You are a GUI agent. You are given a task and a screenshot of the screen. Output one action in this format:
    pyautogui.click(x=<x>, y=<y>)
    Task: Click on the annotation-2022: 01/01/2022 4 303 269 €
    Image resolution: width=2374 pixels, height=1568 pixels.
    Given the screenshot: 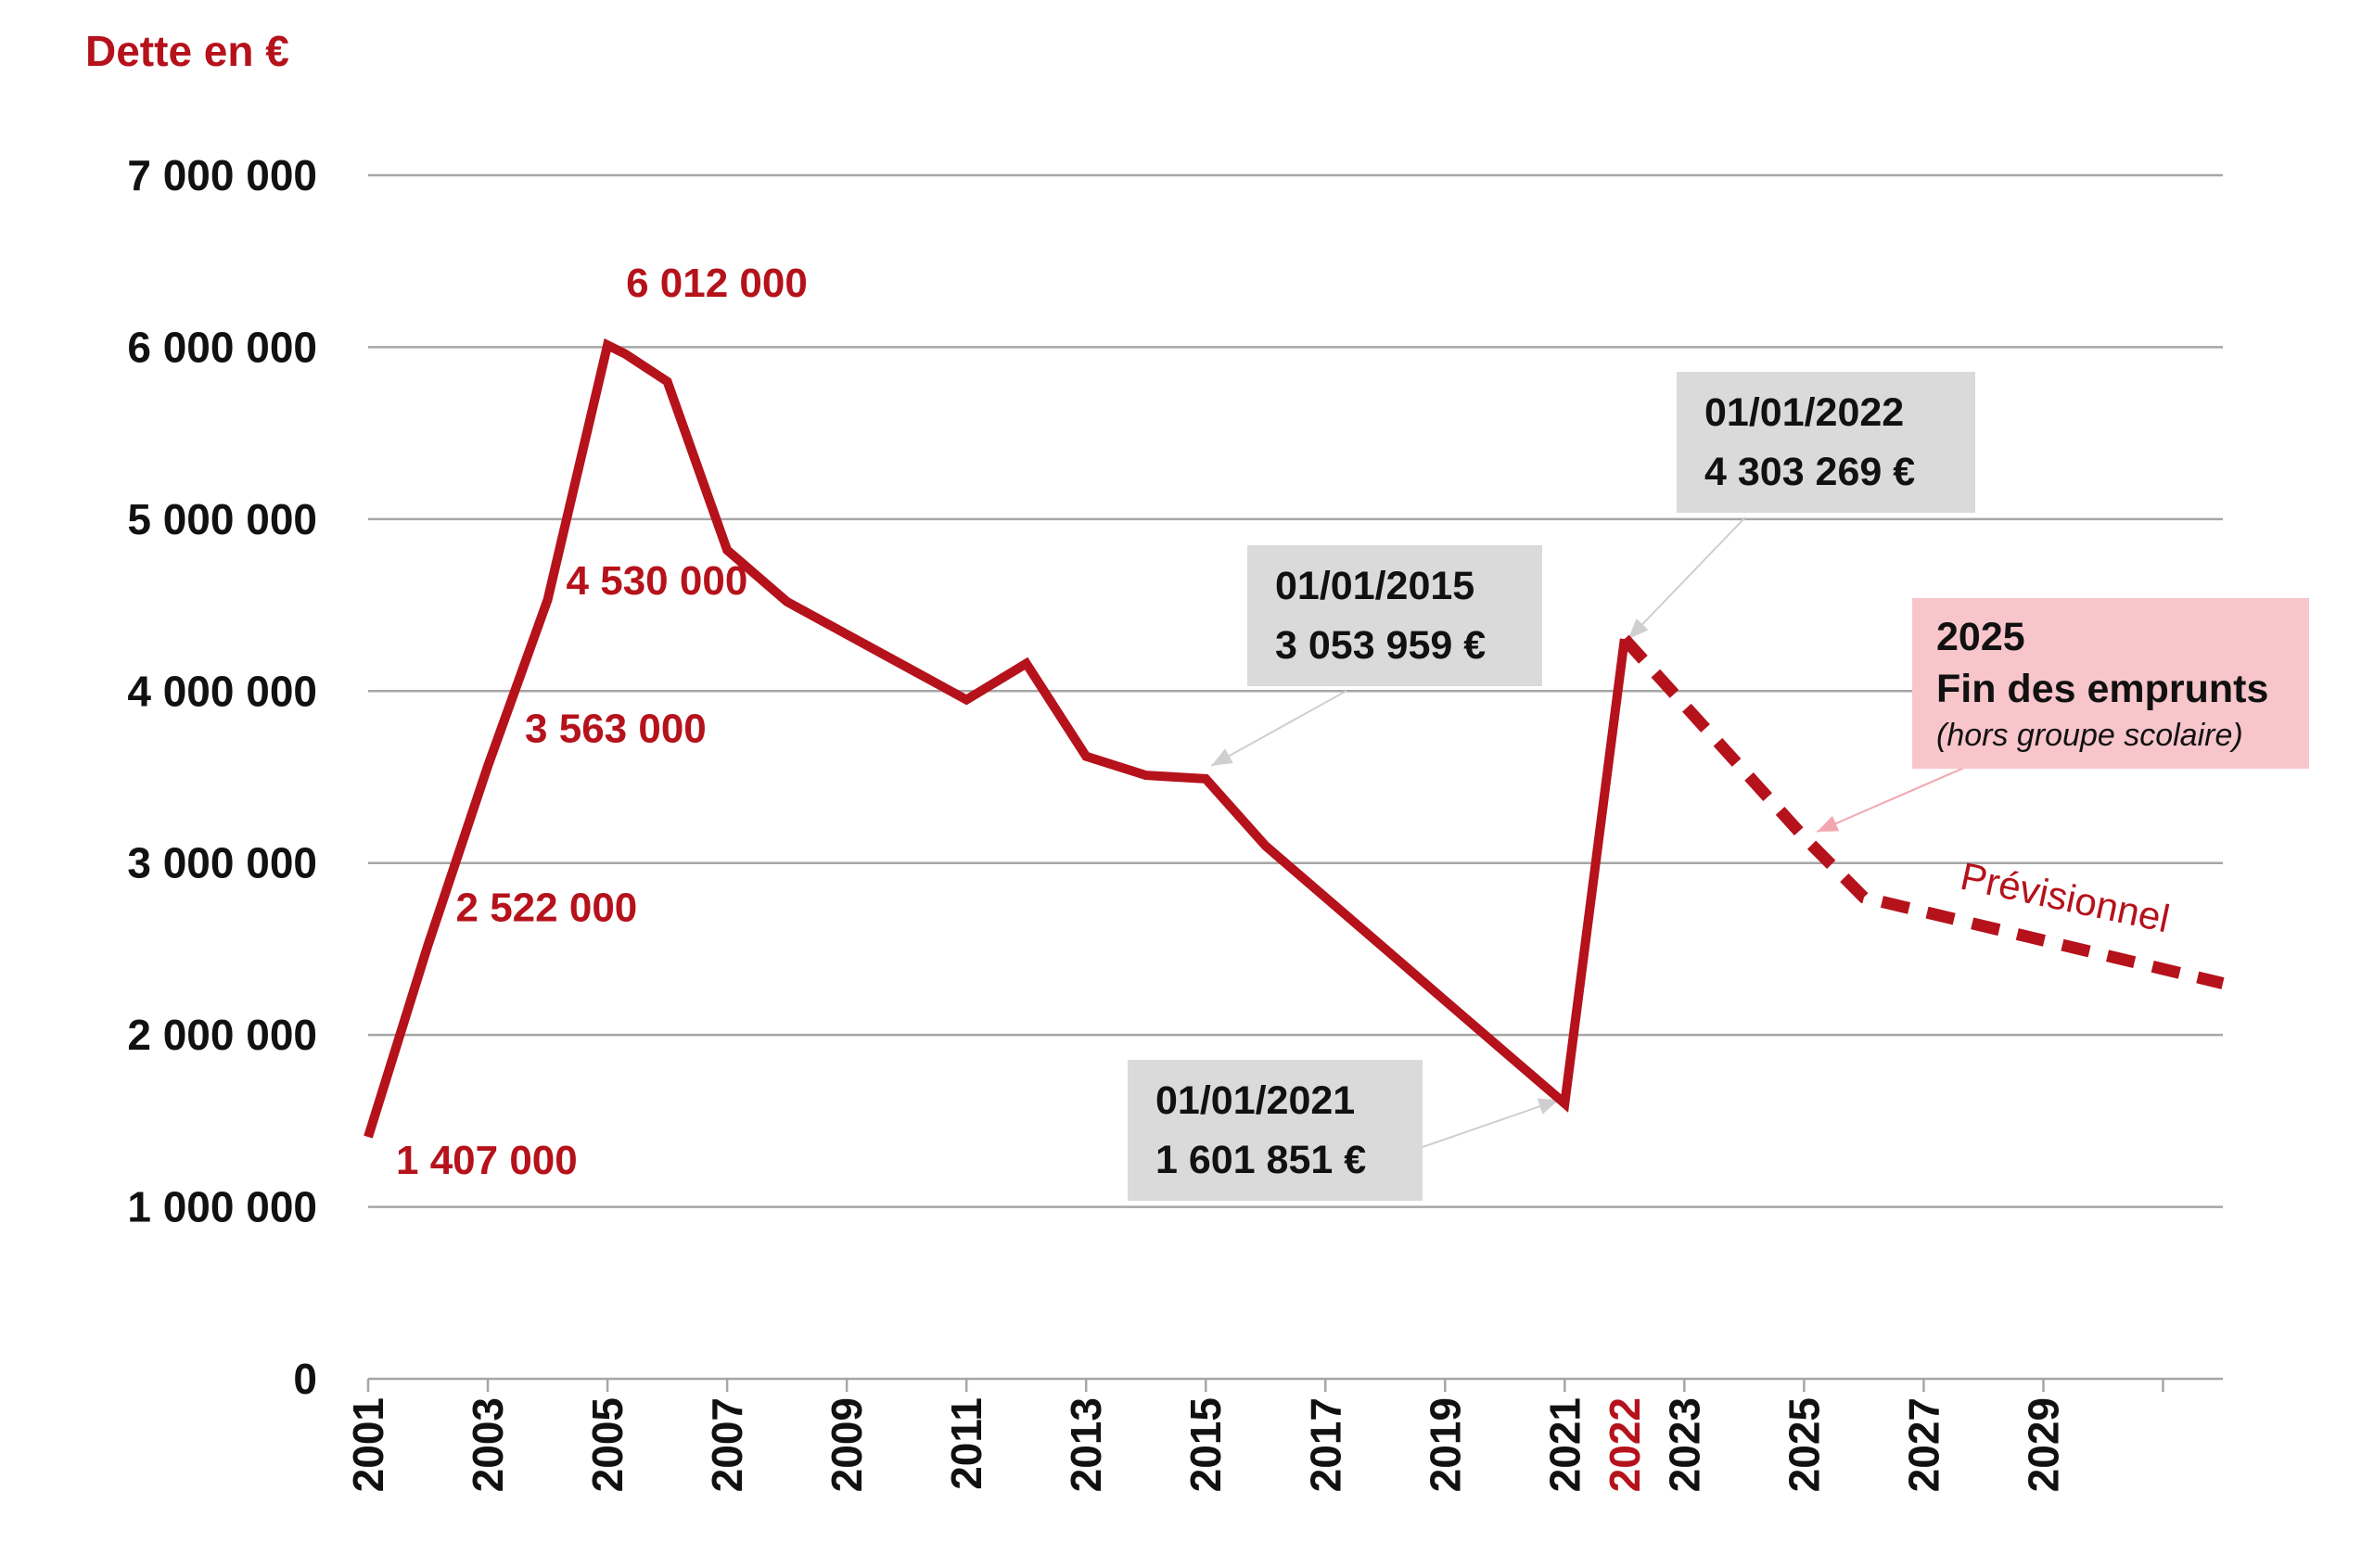 What is the action you would take?
    pyautogui.click(x=1826, y=442)
    